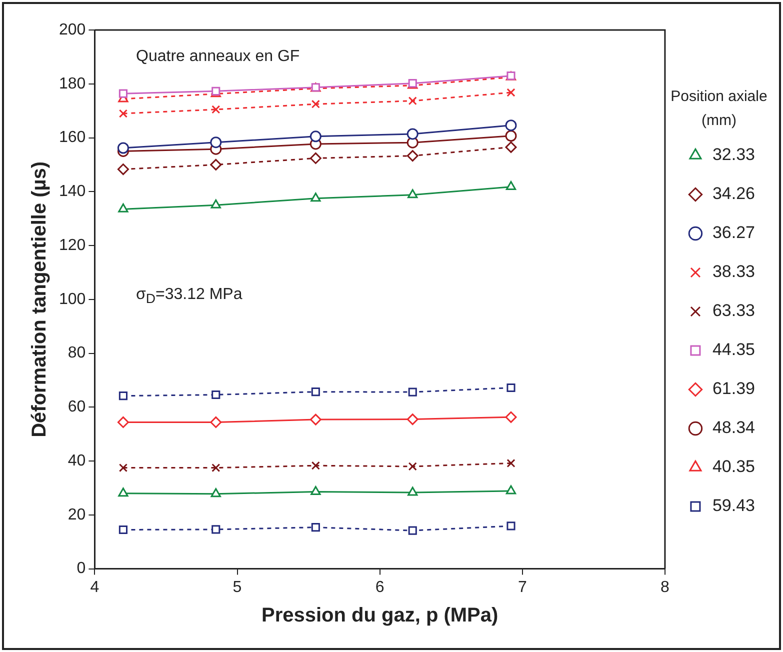 Image resolution: width=783 pixels, height=652 pixels. I want to click on legend-label: 32.33, so click(734, 154).